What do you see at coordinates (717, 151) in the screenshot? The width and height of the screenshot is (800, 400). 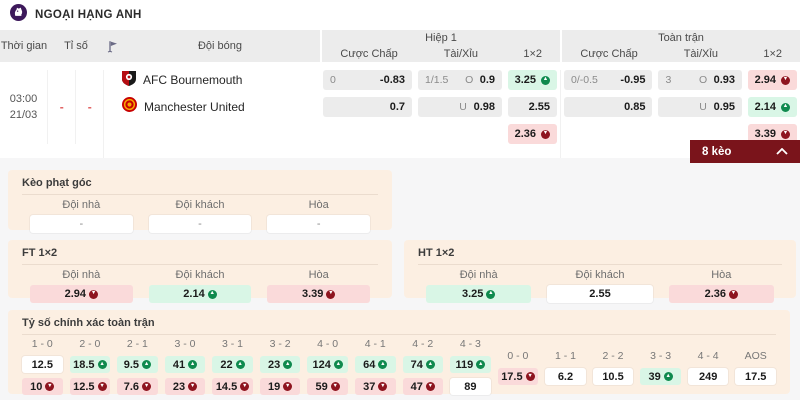 I see `keo-count-label: 8 kèo` at bounding box center [717, 151].